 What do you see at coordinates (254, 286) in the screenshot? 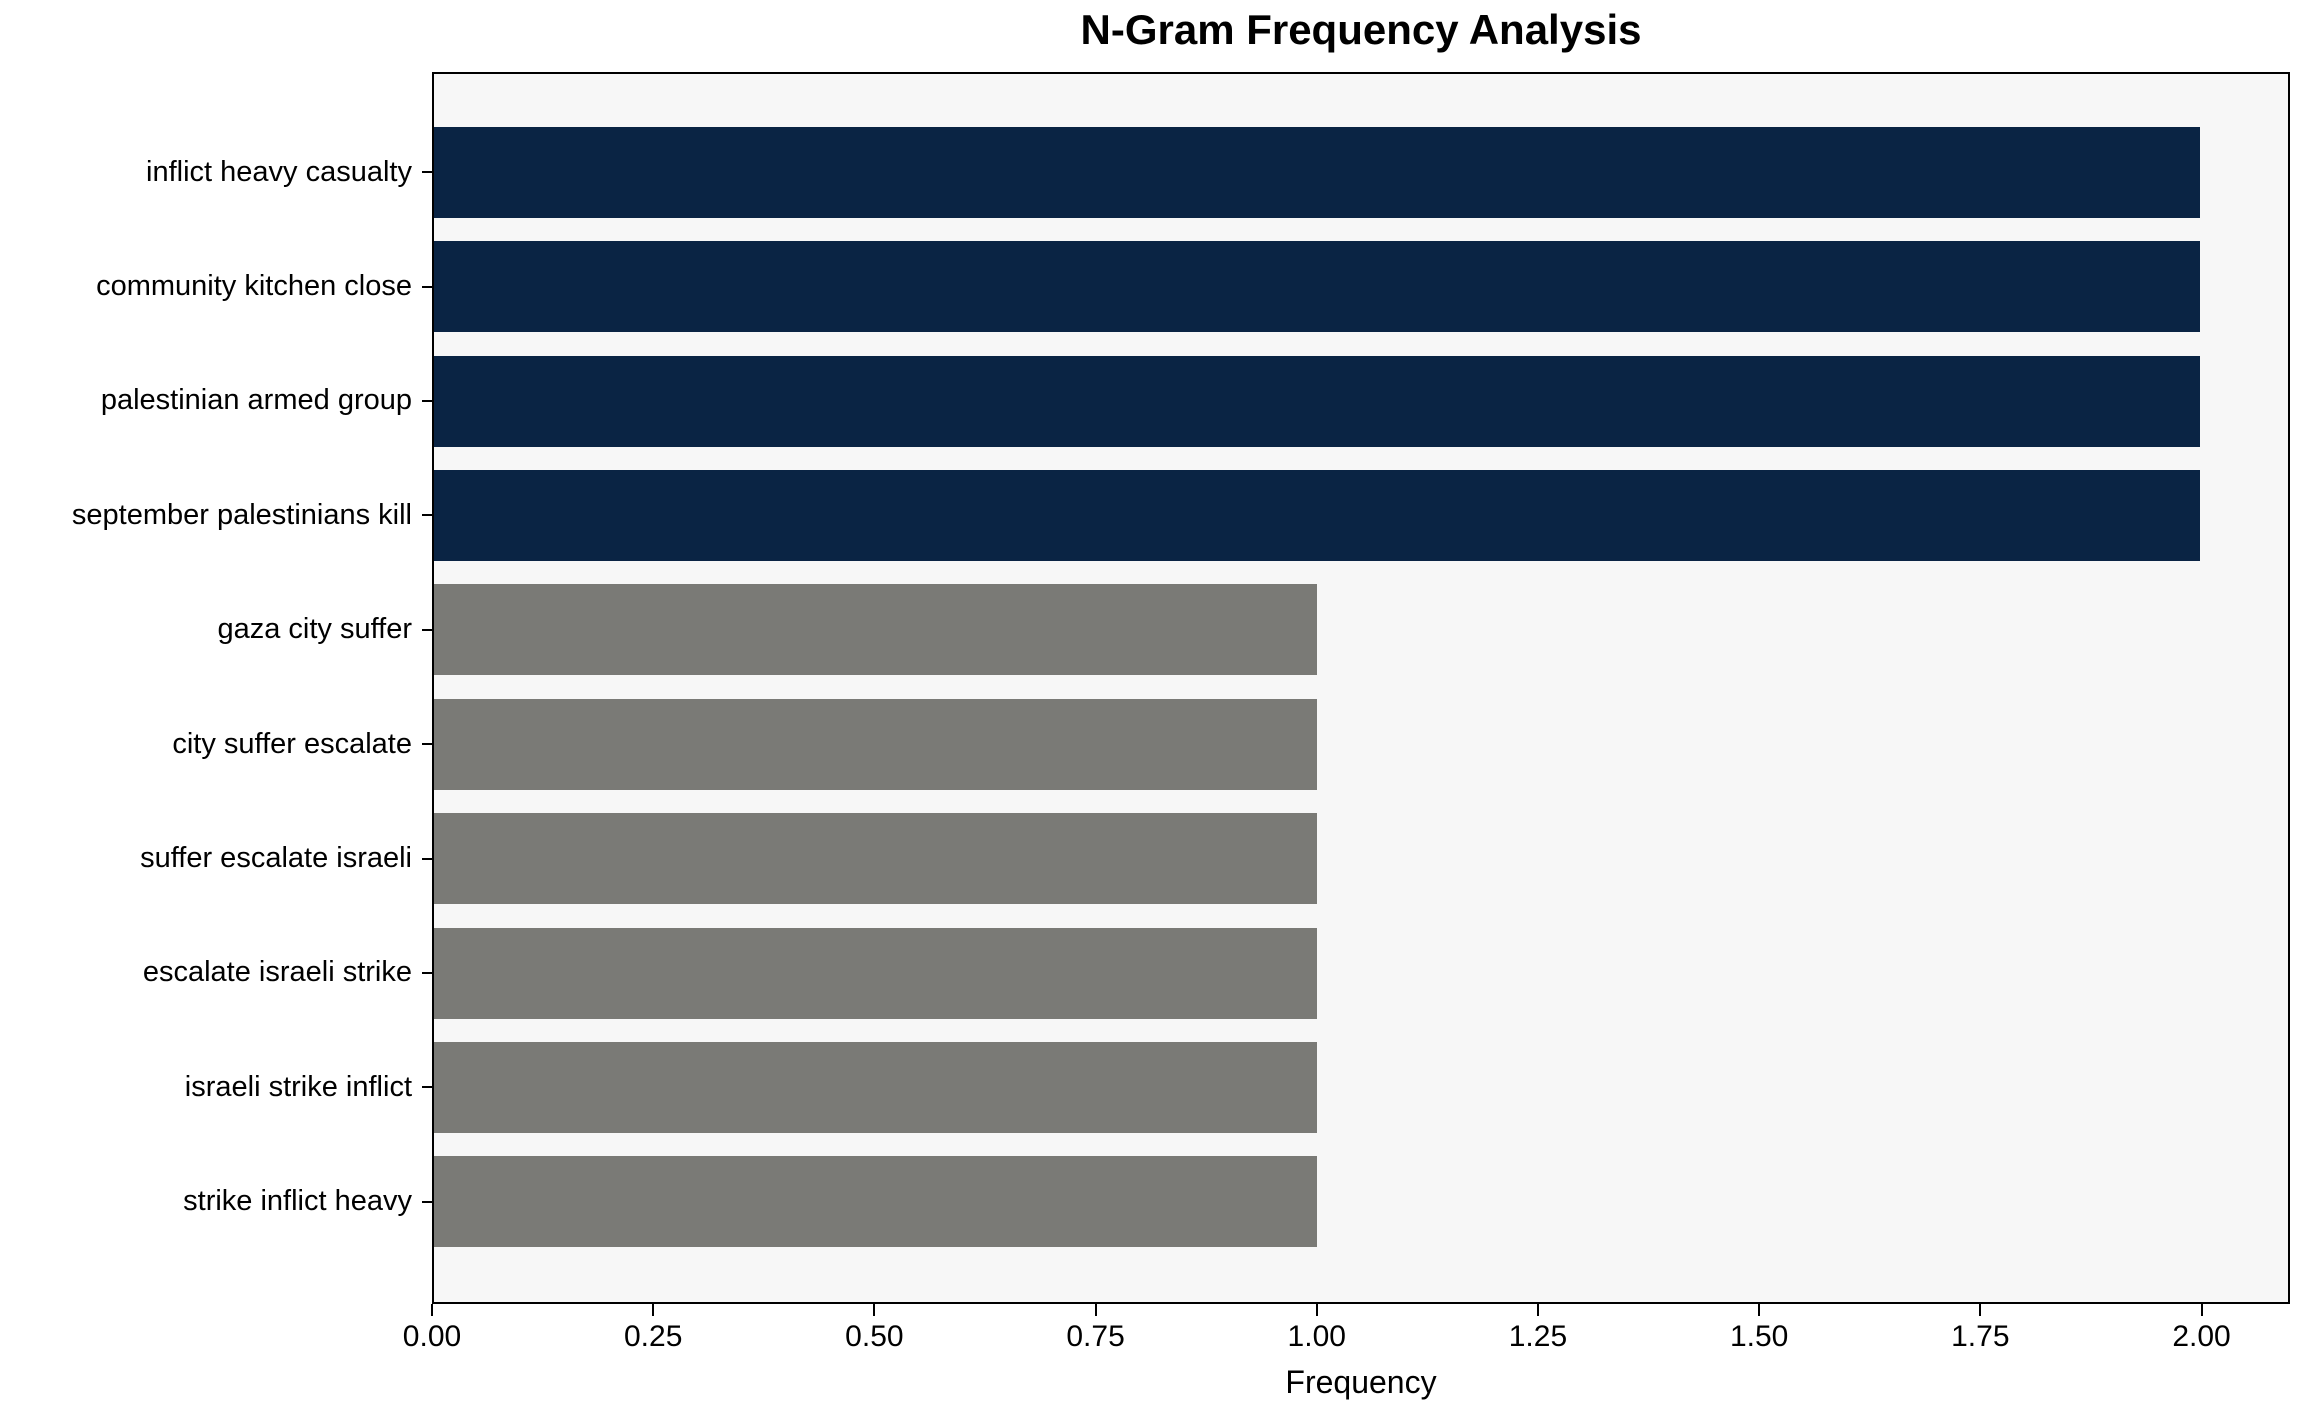
I see `category-label: community kitchen close` at bounding box center [254, 286].